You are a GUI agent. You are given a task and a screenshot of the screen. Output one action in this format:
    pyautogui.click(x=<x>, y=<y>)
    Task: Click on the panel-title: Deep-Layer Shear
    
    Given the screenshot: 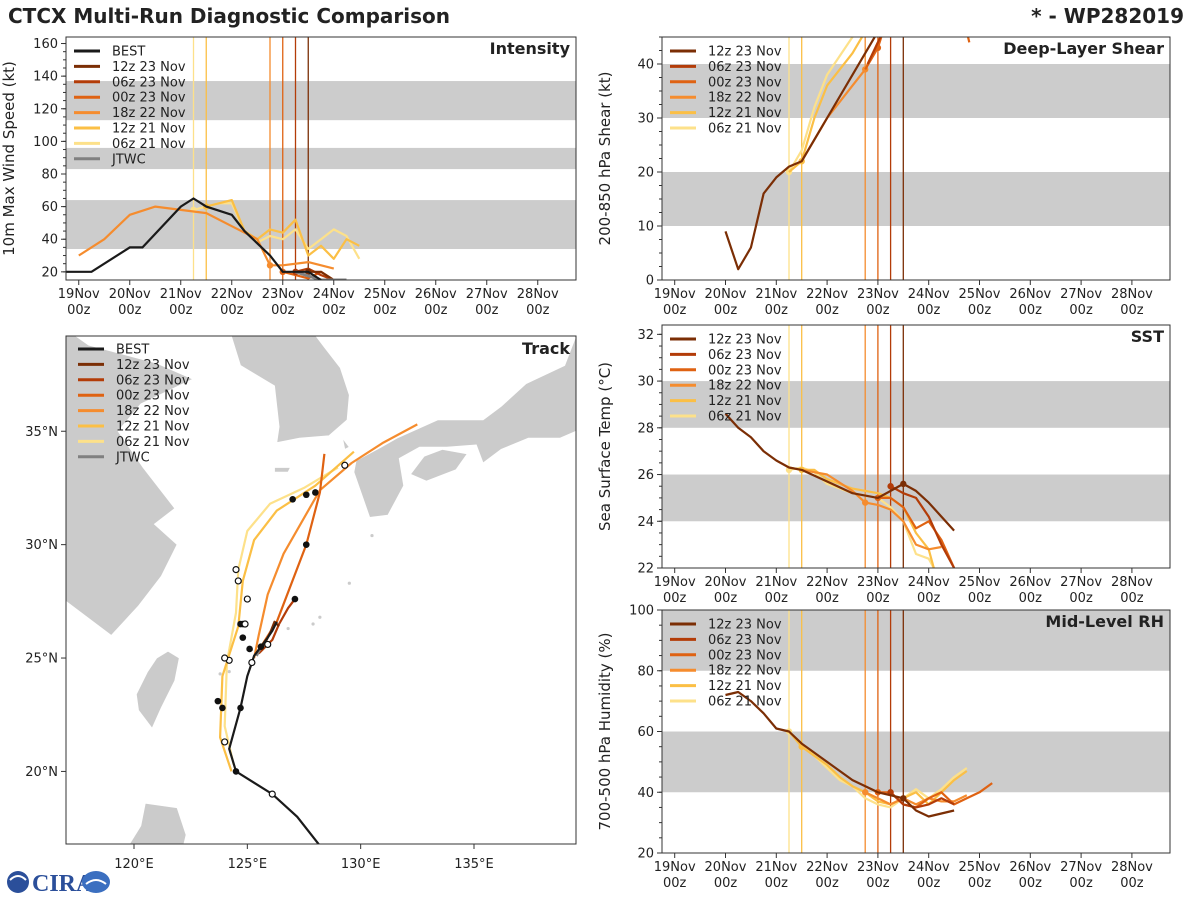 What is the action you would take?
    pyautogui.click(x=1083, y=48)
    